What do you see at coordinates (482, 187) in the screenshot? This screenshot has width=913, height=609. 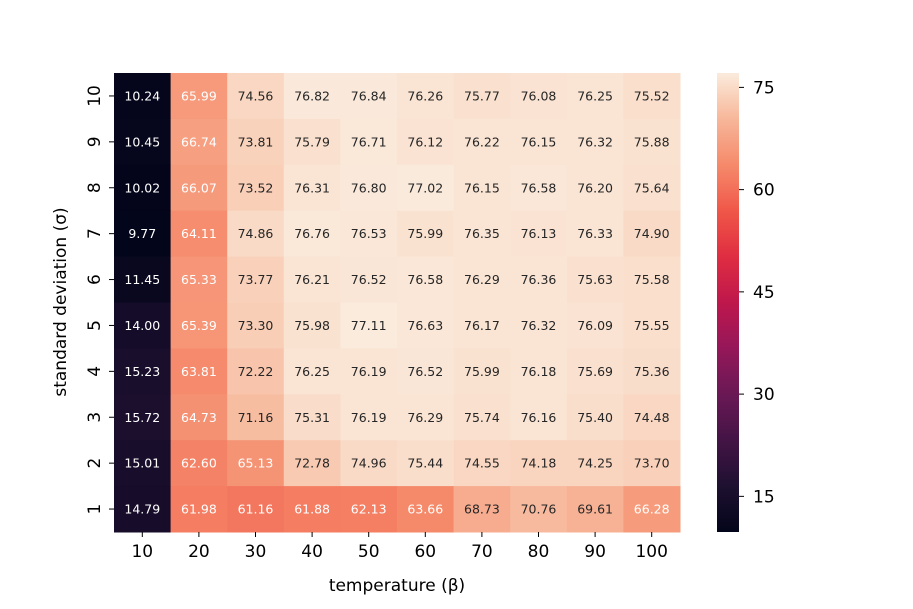 I see `cell-label: 76.15` at bounding box center [482, 187].